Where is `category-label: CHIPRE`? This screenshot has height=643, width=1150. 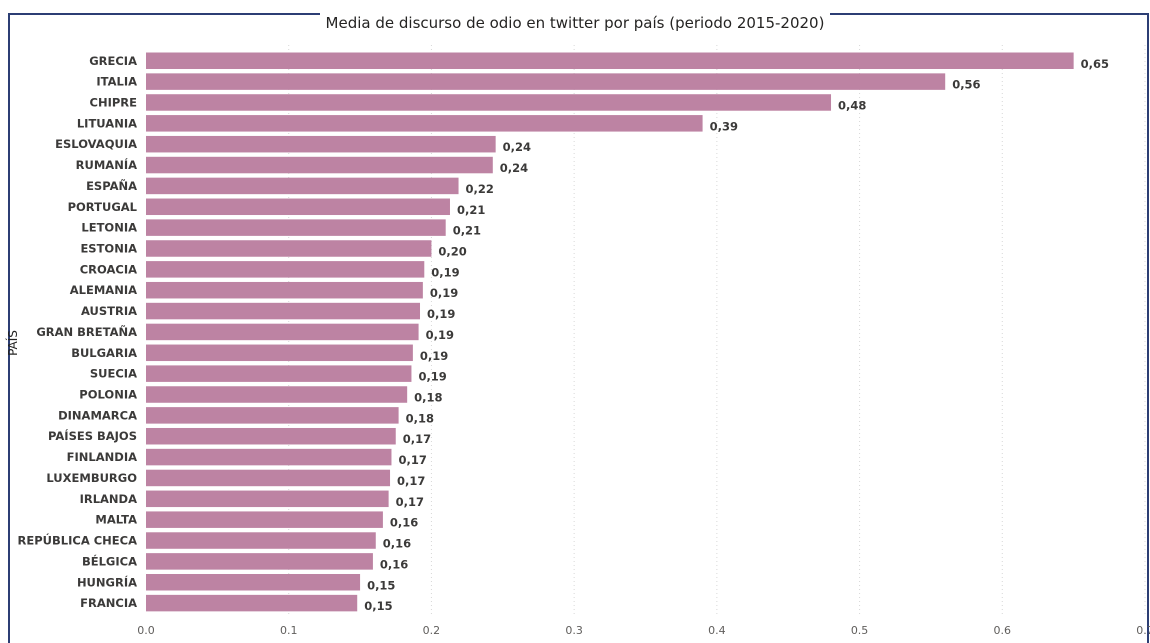
category-label: CHIPRE is located at coordinates (114, 102).